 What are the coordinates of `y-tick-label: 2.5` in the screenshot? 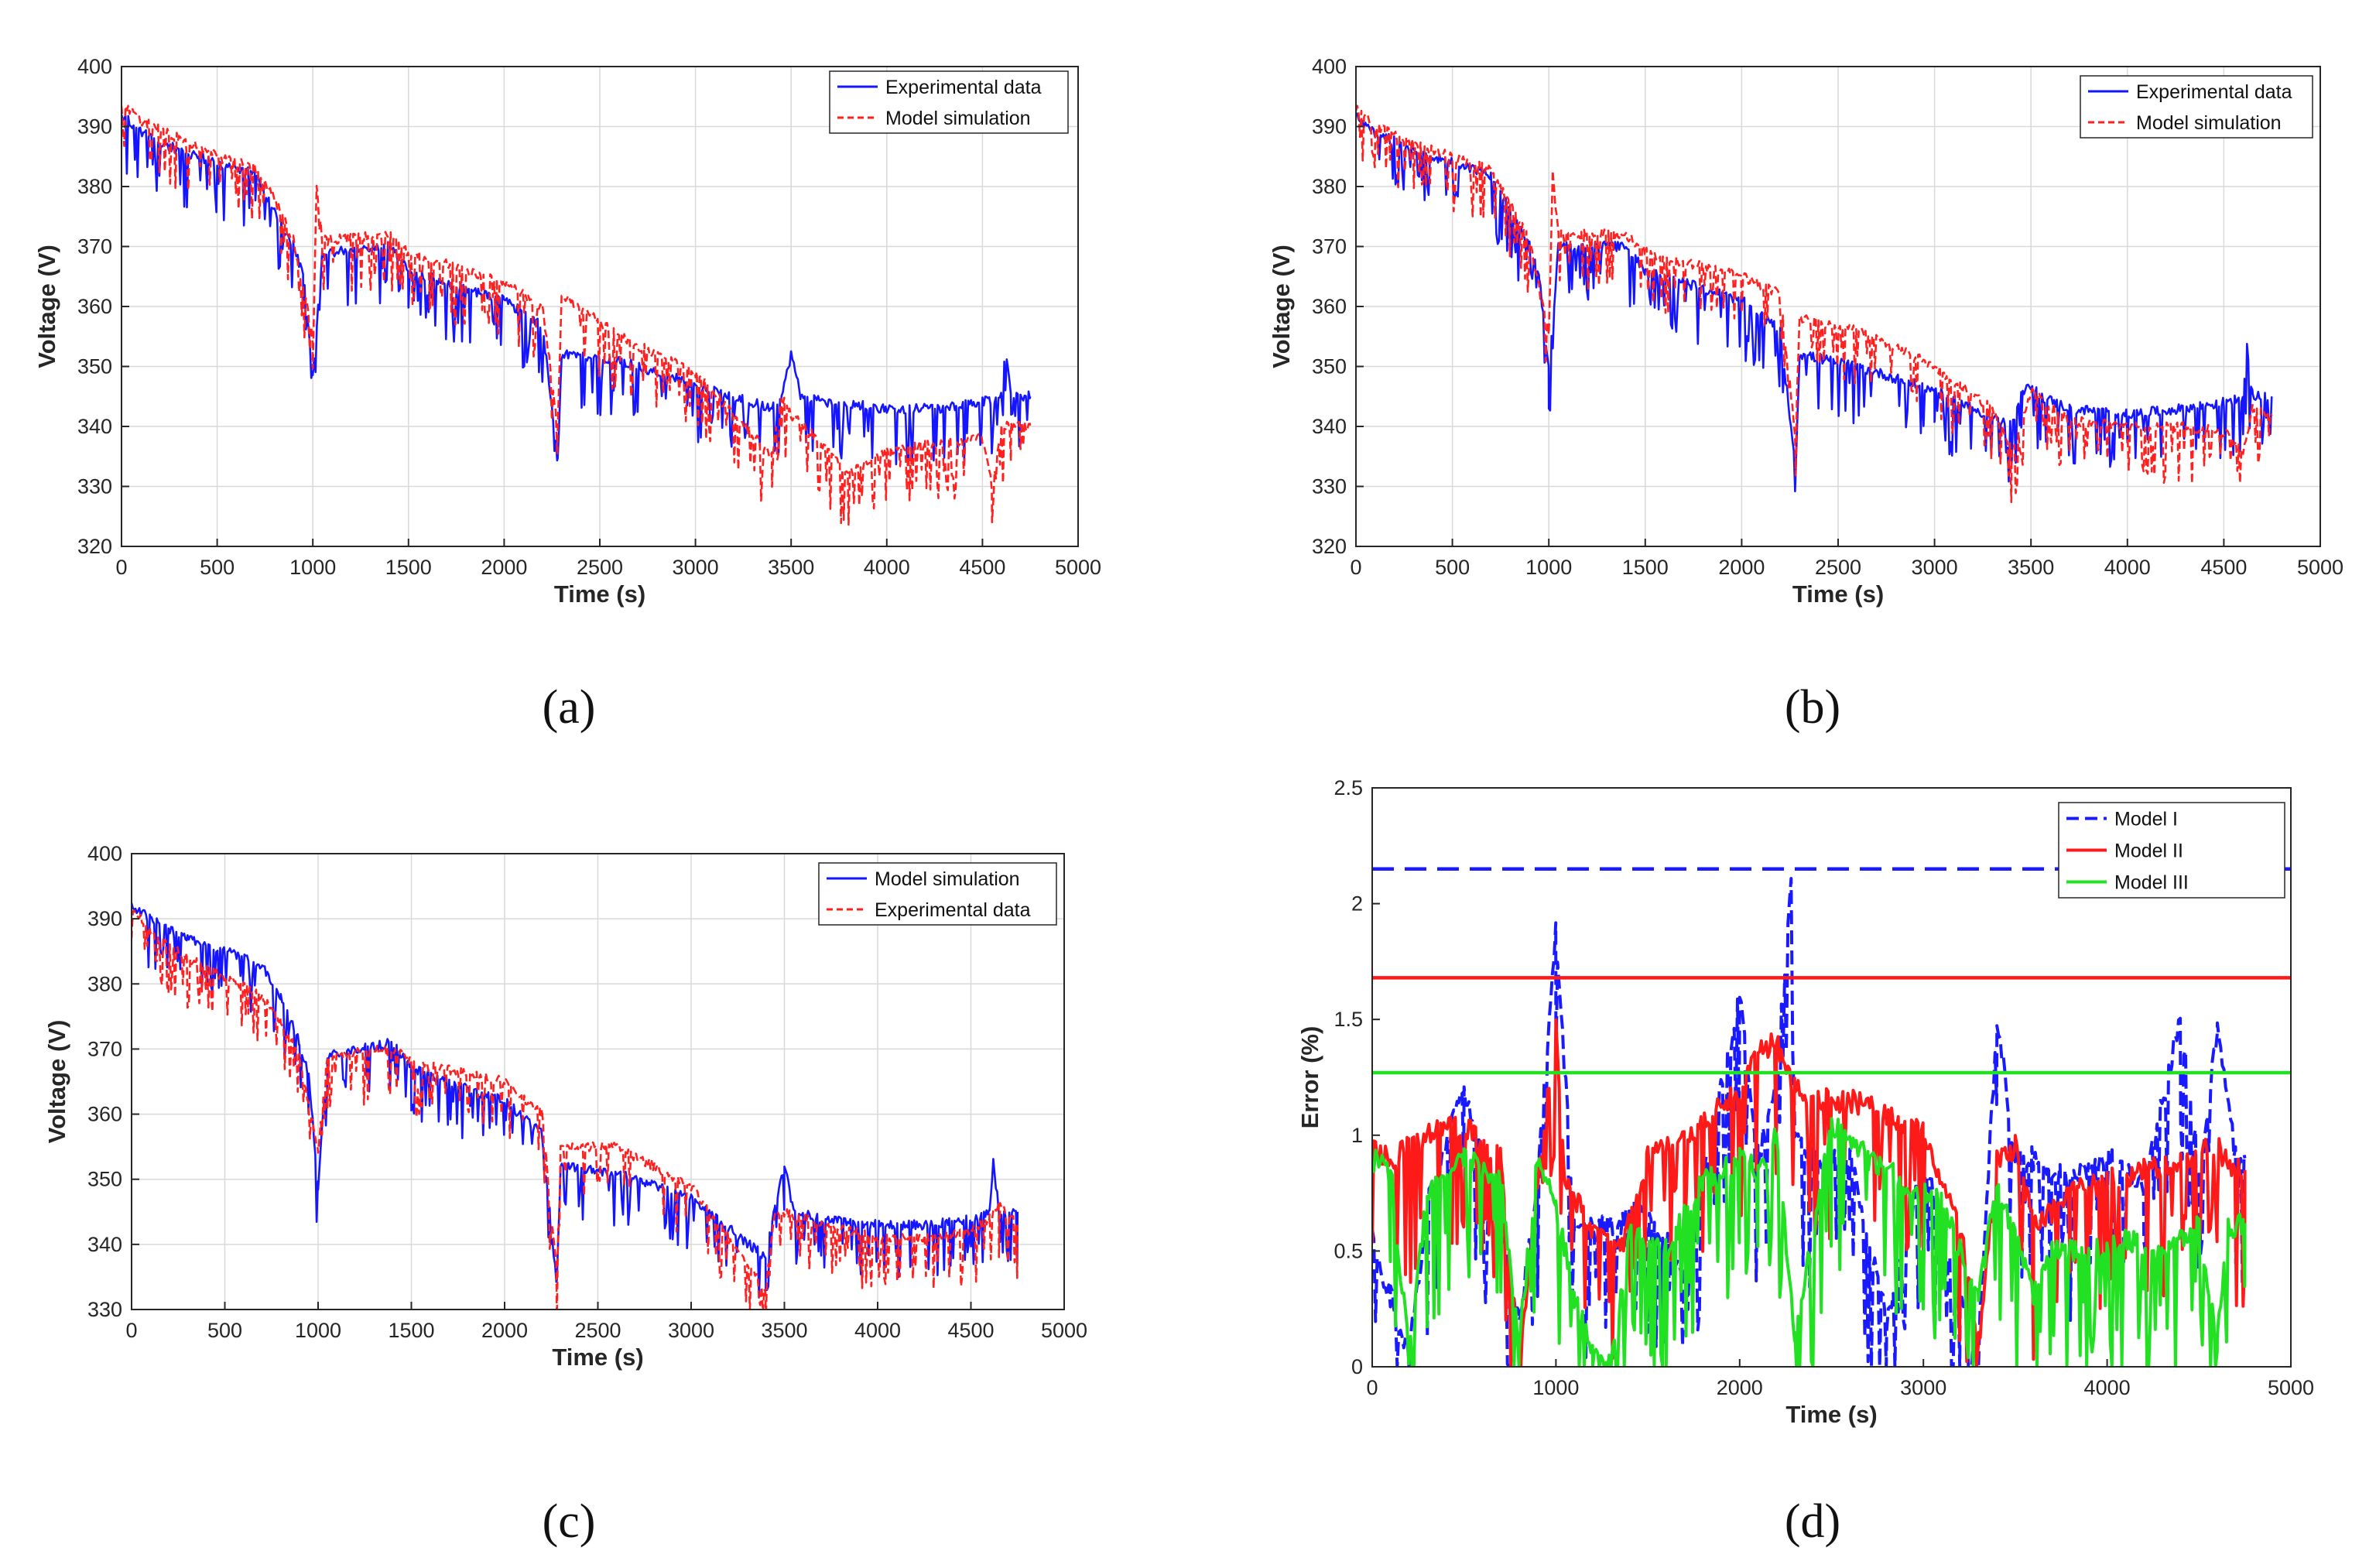 It's located at (1348, 787).